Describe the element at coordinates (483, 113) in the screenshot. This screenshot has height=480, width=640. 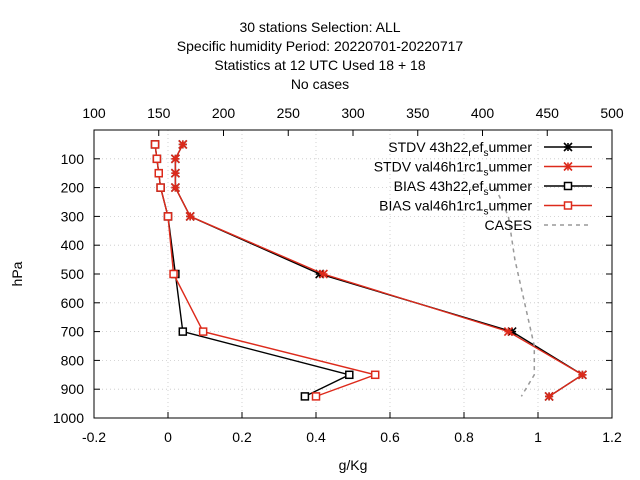
I see `x2-tick-label: 400` at that location.